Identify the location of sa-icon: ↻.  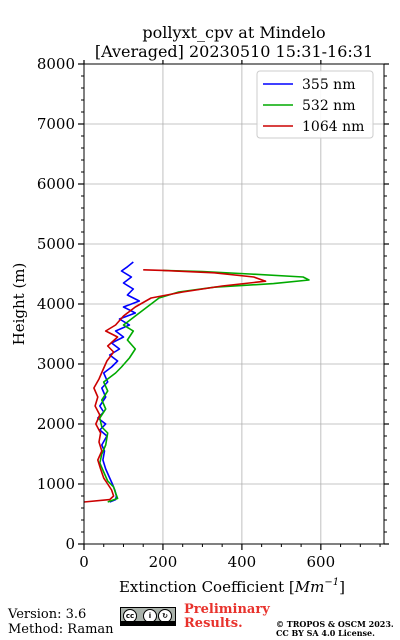
(165, 616).